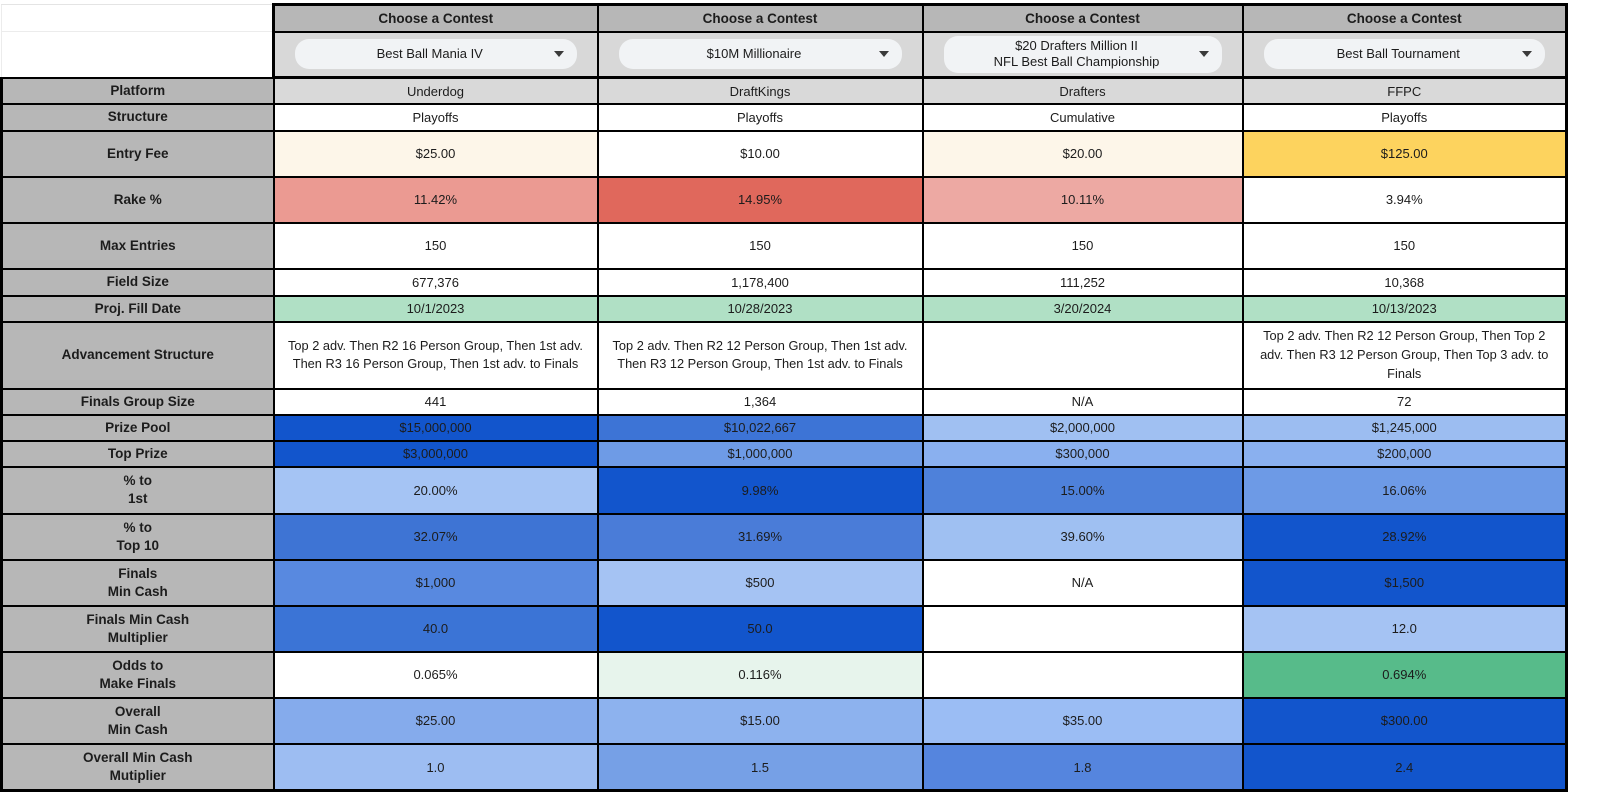  I want to click on cell-finals-min-cash-2: $500, so click(760, 582).